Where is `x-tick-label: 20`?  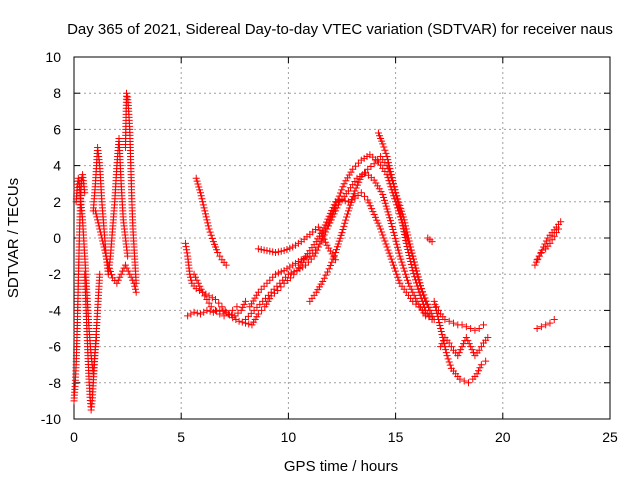 x-tick-label: 20 is located at coordinates (503, 437).